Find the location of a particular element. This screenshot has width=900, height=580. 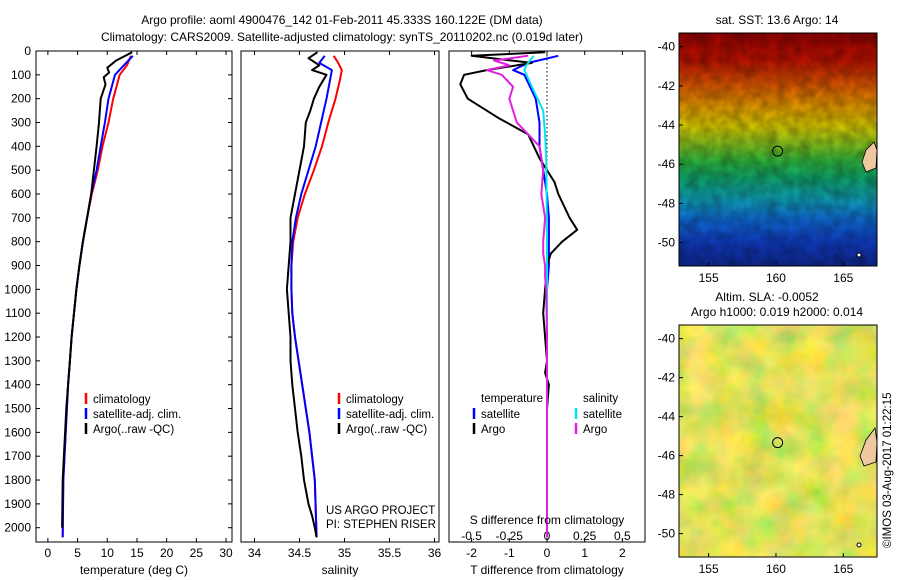

s-difference-label: S difference from climatology is located at coordinates (547, 520).